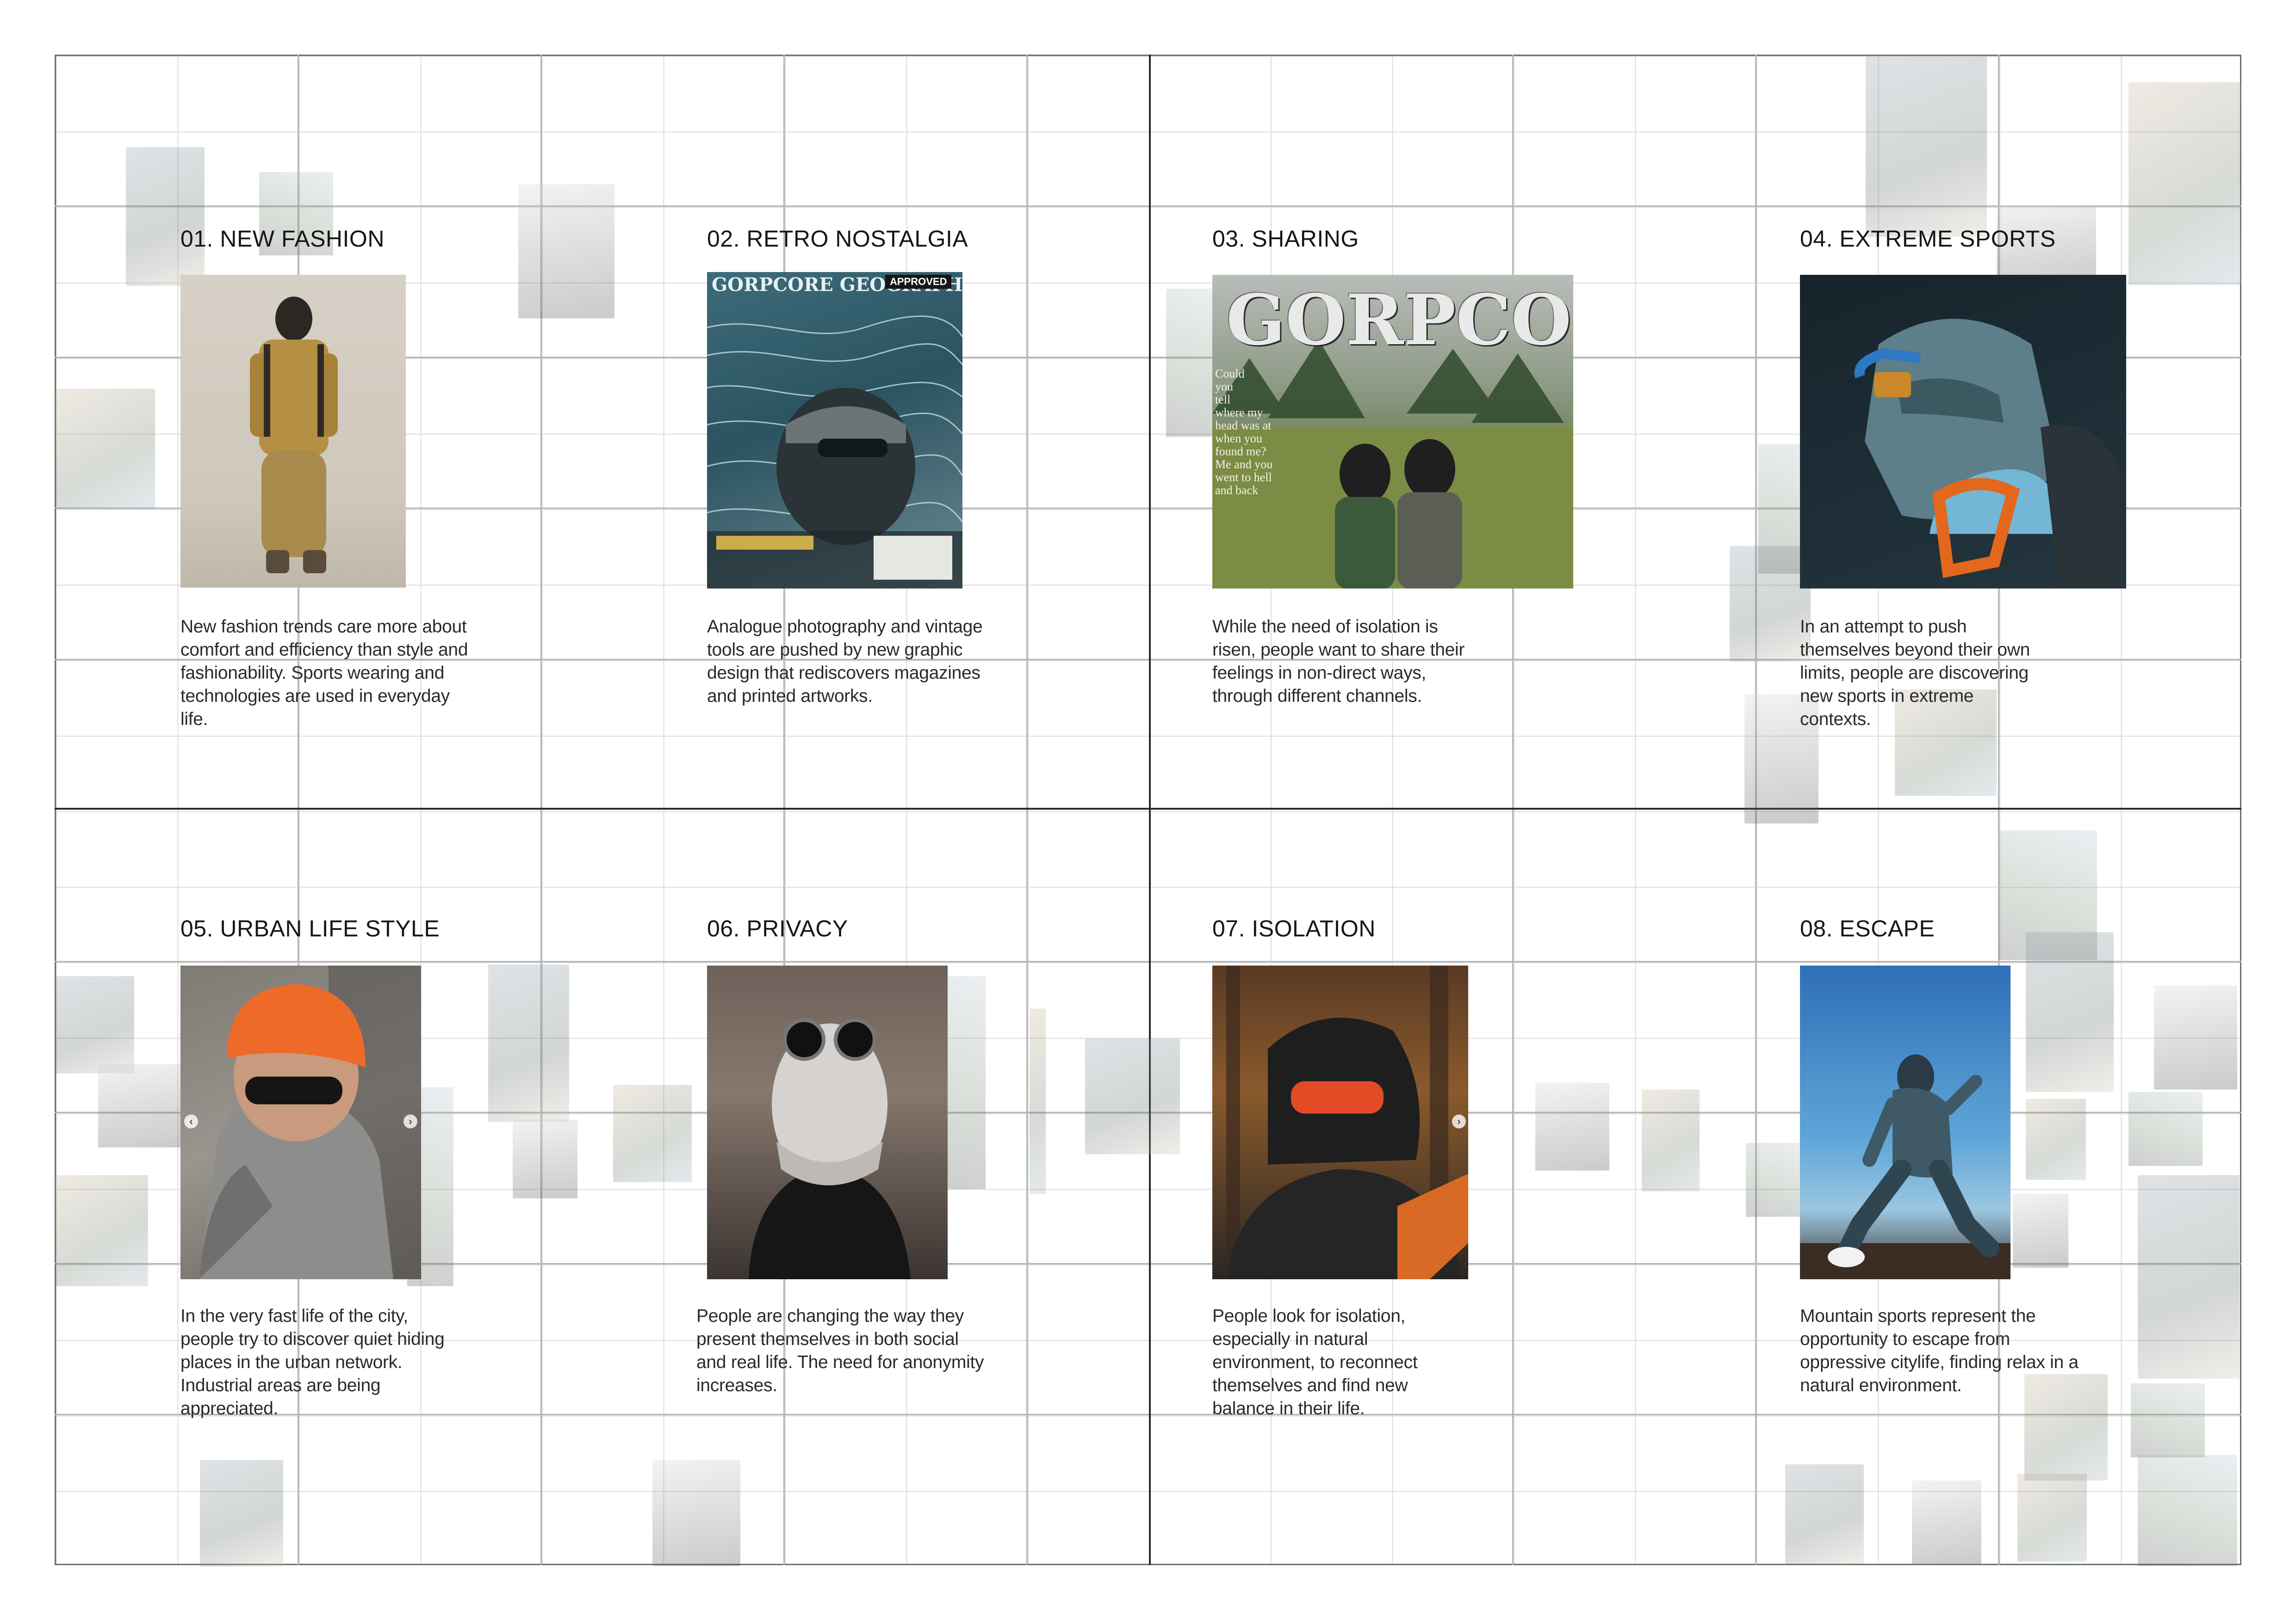 The height and width of the screenshot is (1623, 2296). What do you see at coordinates (294, 435) in the screenshot?
I see `model-figure-icon` at bounding box center [294, 435].